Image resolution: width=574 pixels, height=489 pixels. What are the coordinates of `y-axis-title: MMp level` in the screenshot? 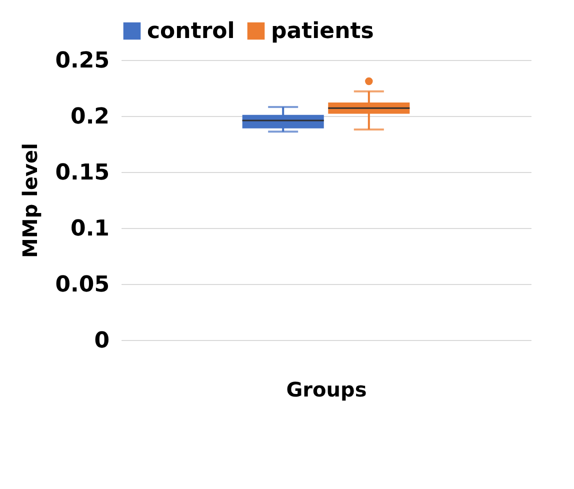 It's located at (30, 200).